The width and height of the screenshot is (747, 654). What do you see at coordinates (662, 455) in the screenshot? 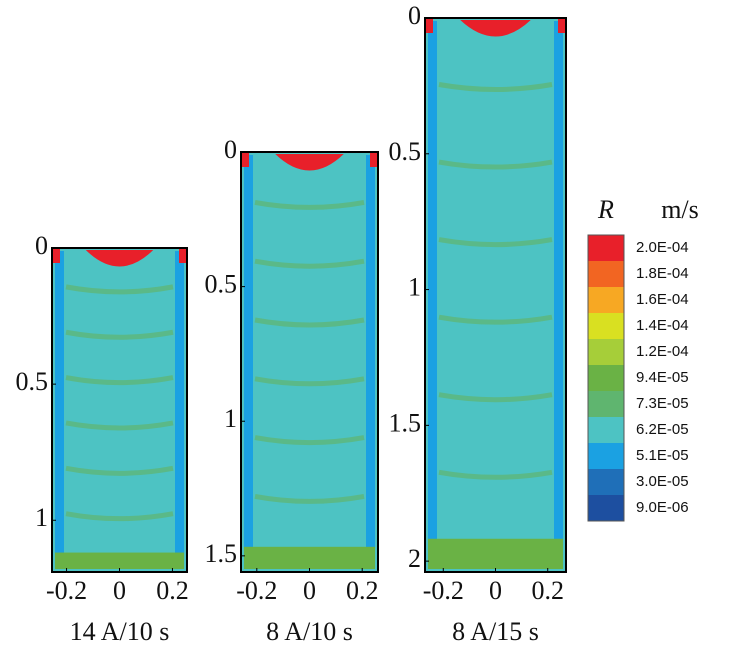
I see `colorbar-tick-label: 5.1E-05` at bounding box center [662, 455].